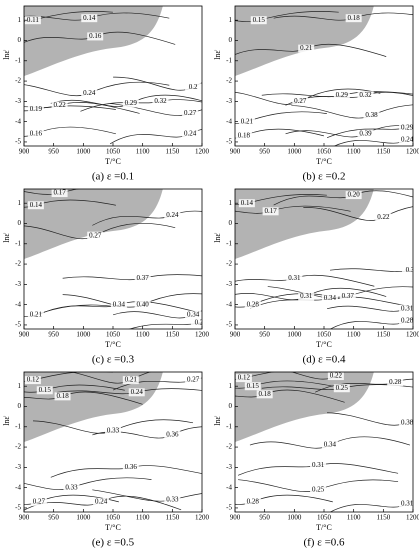  What do you see at coordinates (131, 467) in the screenshot?
I see `contour-label: 0.36` at bounding box center [131, 467].